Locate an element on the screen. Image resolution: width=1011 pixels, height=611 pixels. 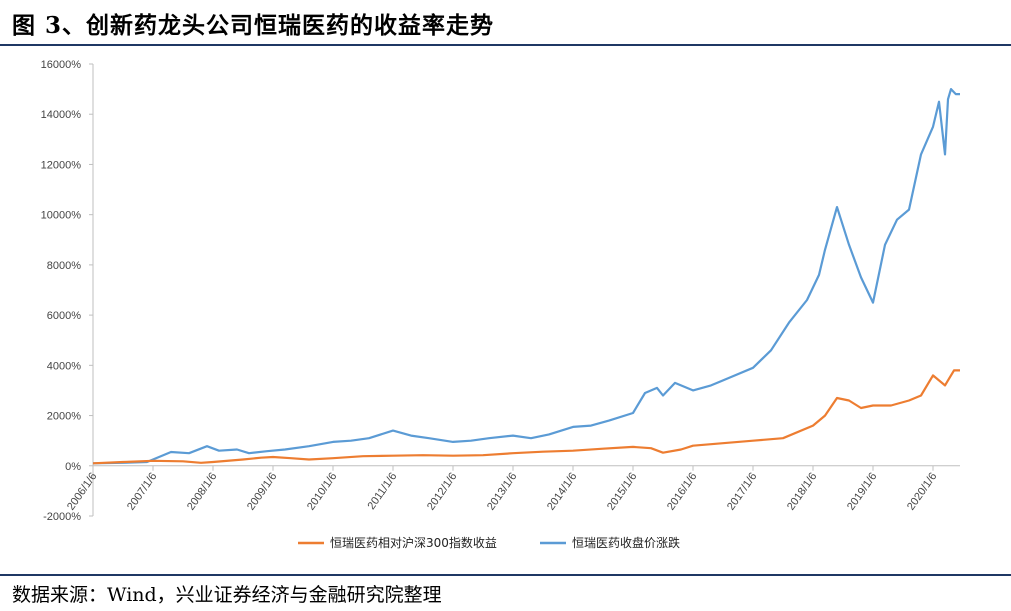
y-tick-label: 0% is located at coordinates (73, 467).